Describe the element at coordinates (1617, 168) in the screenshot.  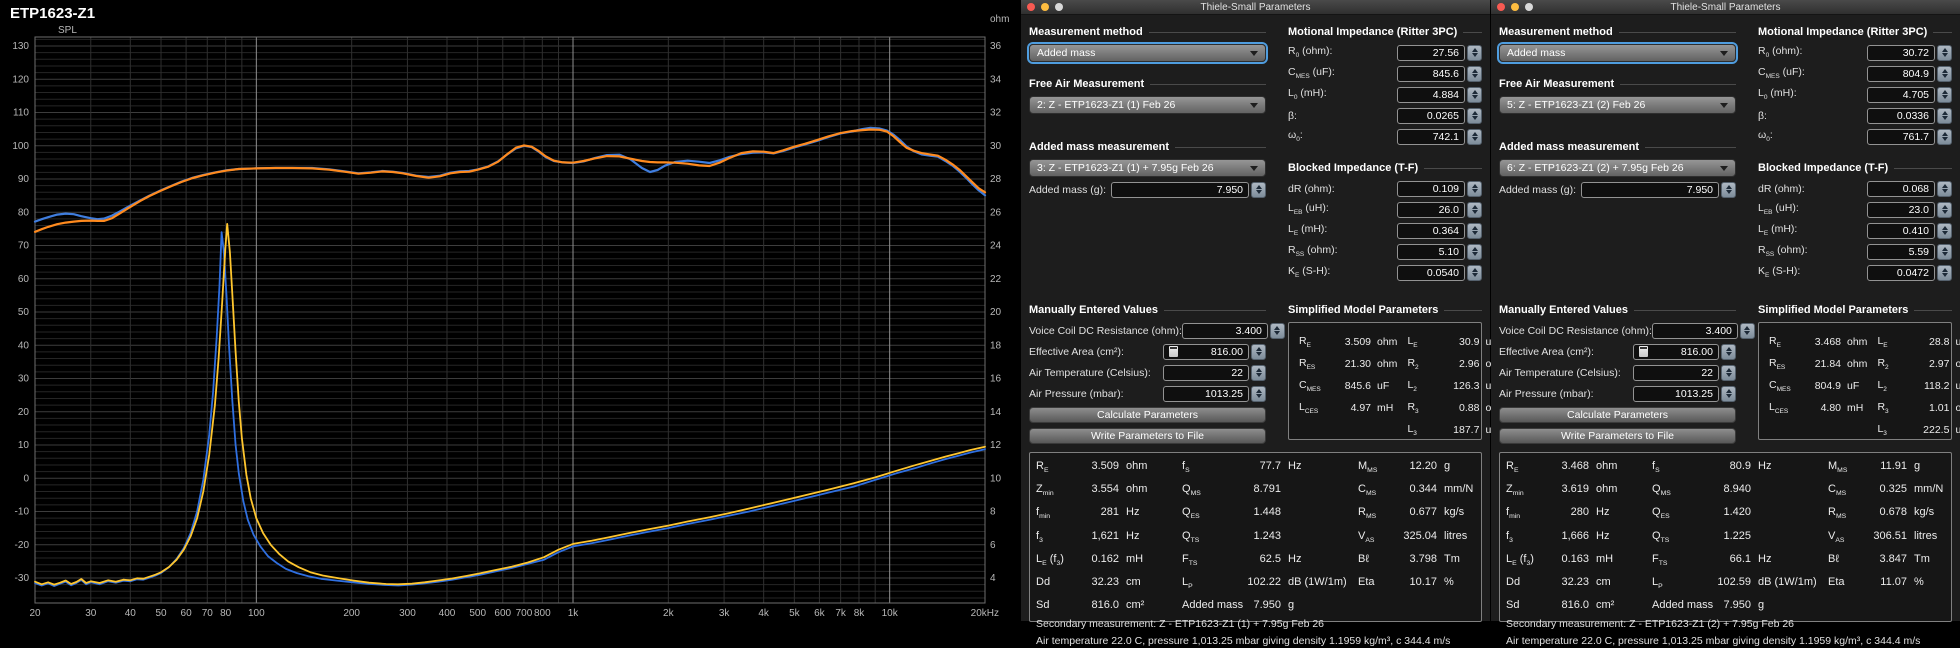
I see `added-mass-measurement-select: 6: Z - ETP1623-Z1 (2) + 7.95g Feb 26` at that location.